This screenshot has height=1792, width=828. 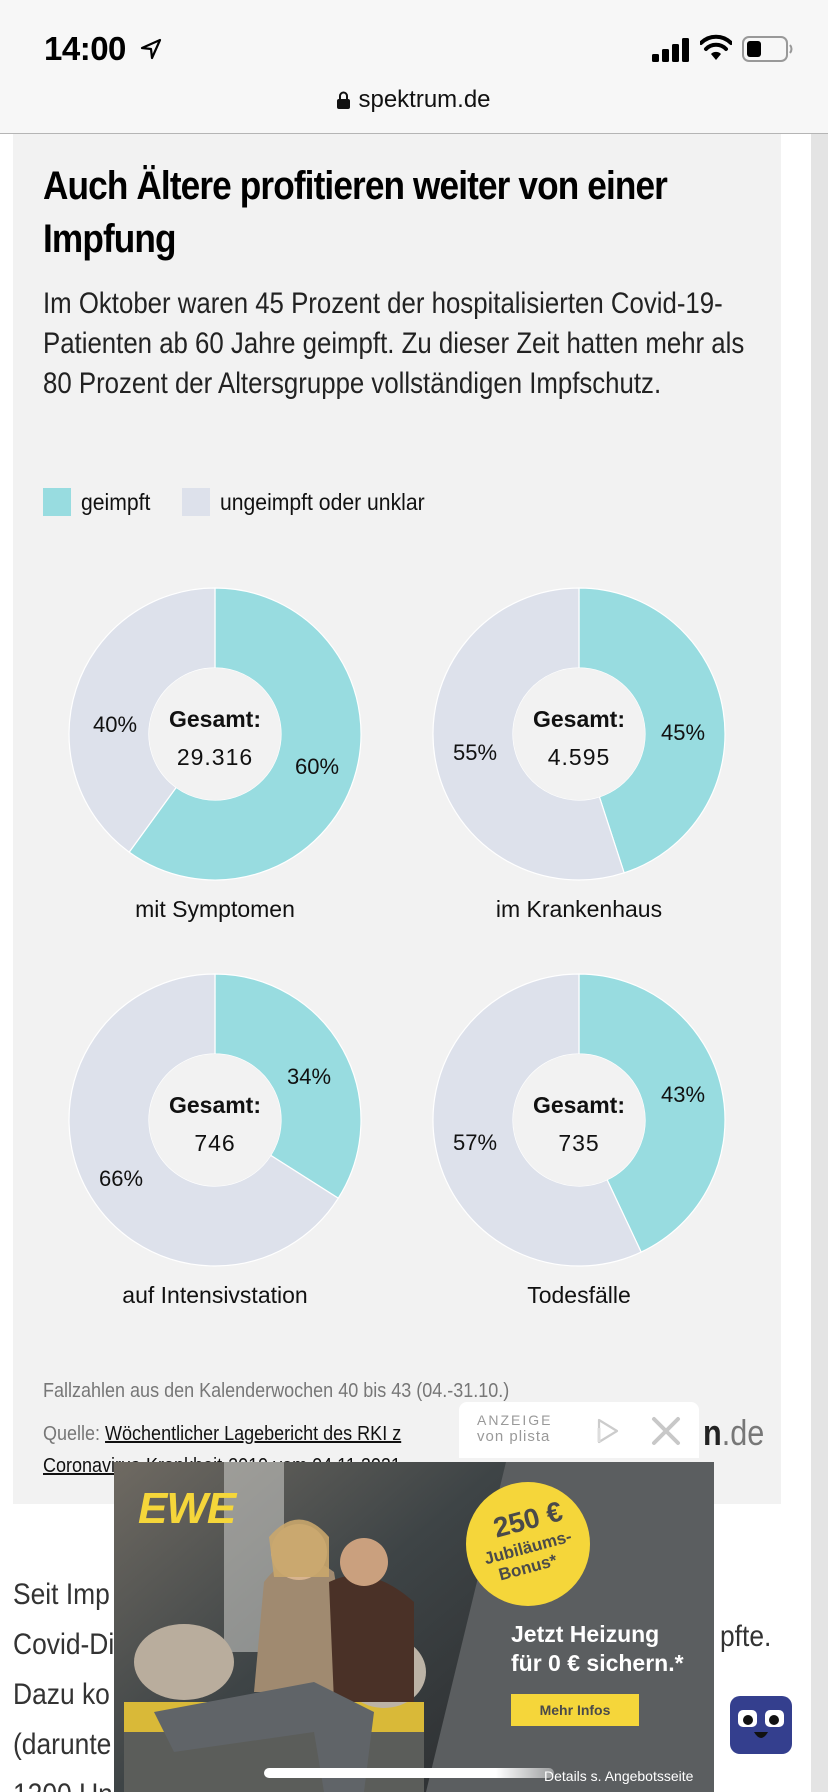 I want to click on donut-chart-auf-intensivstation: Gesamt: 746 34% 66% auf Intensivstation, so click(x=215, y=1150).